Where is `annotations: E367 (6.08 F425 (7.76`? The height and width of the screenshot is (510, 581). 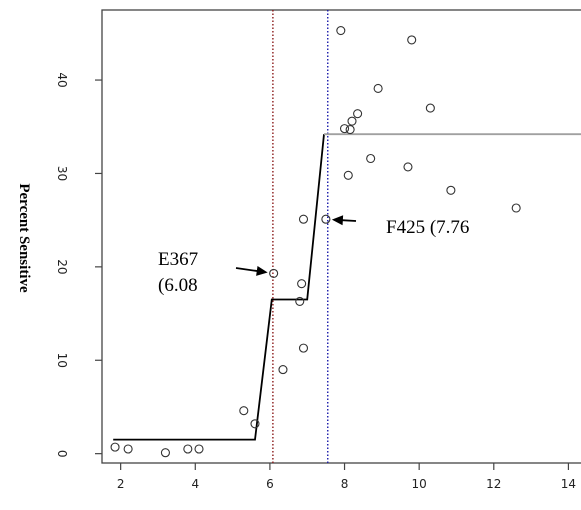 annotations: E367 (6.08 F425 (7.76 is located at coordinates (313, 255).